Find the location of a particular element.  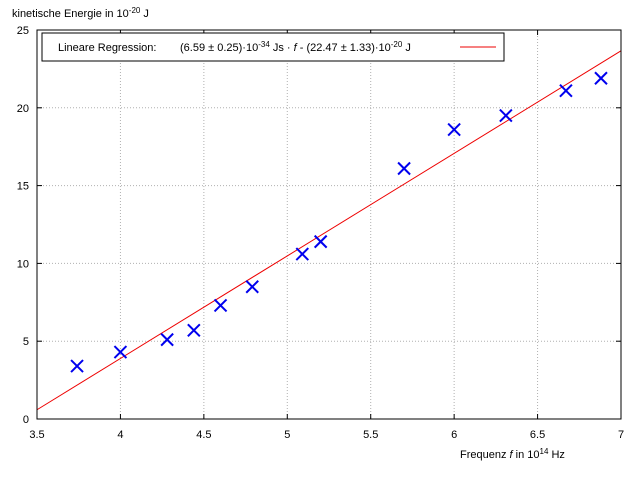

x-tick-label: 5 is located at coordinates (287, 435).